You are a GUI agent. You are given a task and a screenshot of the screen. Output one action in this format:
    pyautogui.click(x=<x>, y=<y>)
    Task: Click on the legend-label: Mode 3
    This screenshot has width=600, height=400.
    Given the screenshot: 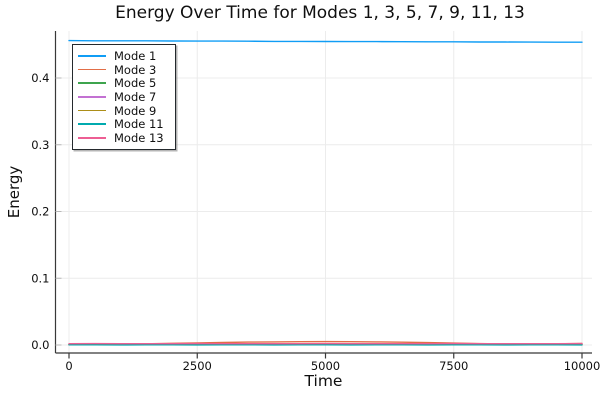 What is the action you would take?
    pyautogui.click(x=135, y=69)
    